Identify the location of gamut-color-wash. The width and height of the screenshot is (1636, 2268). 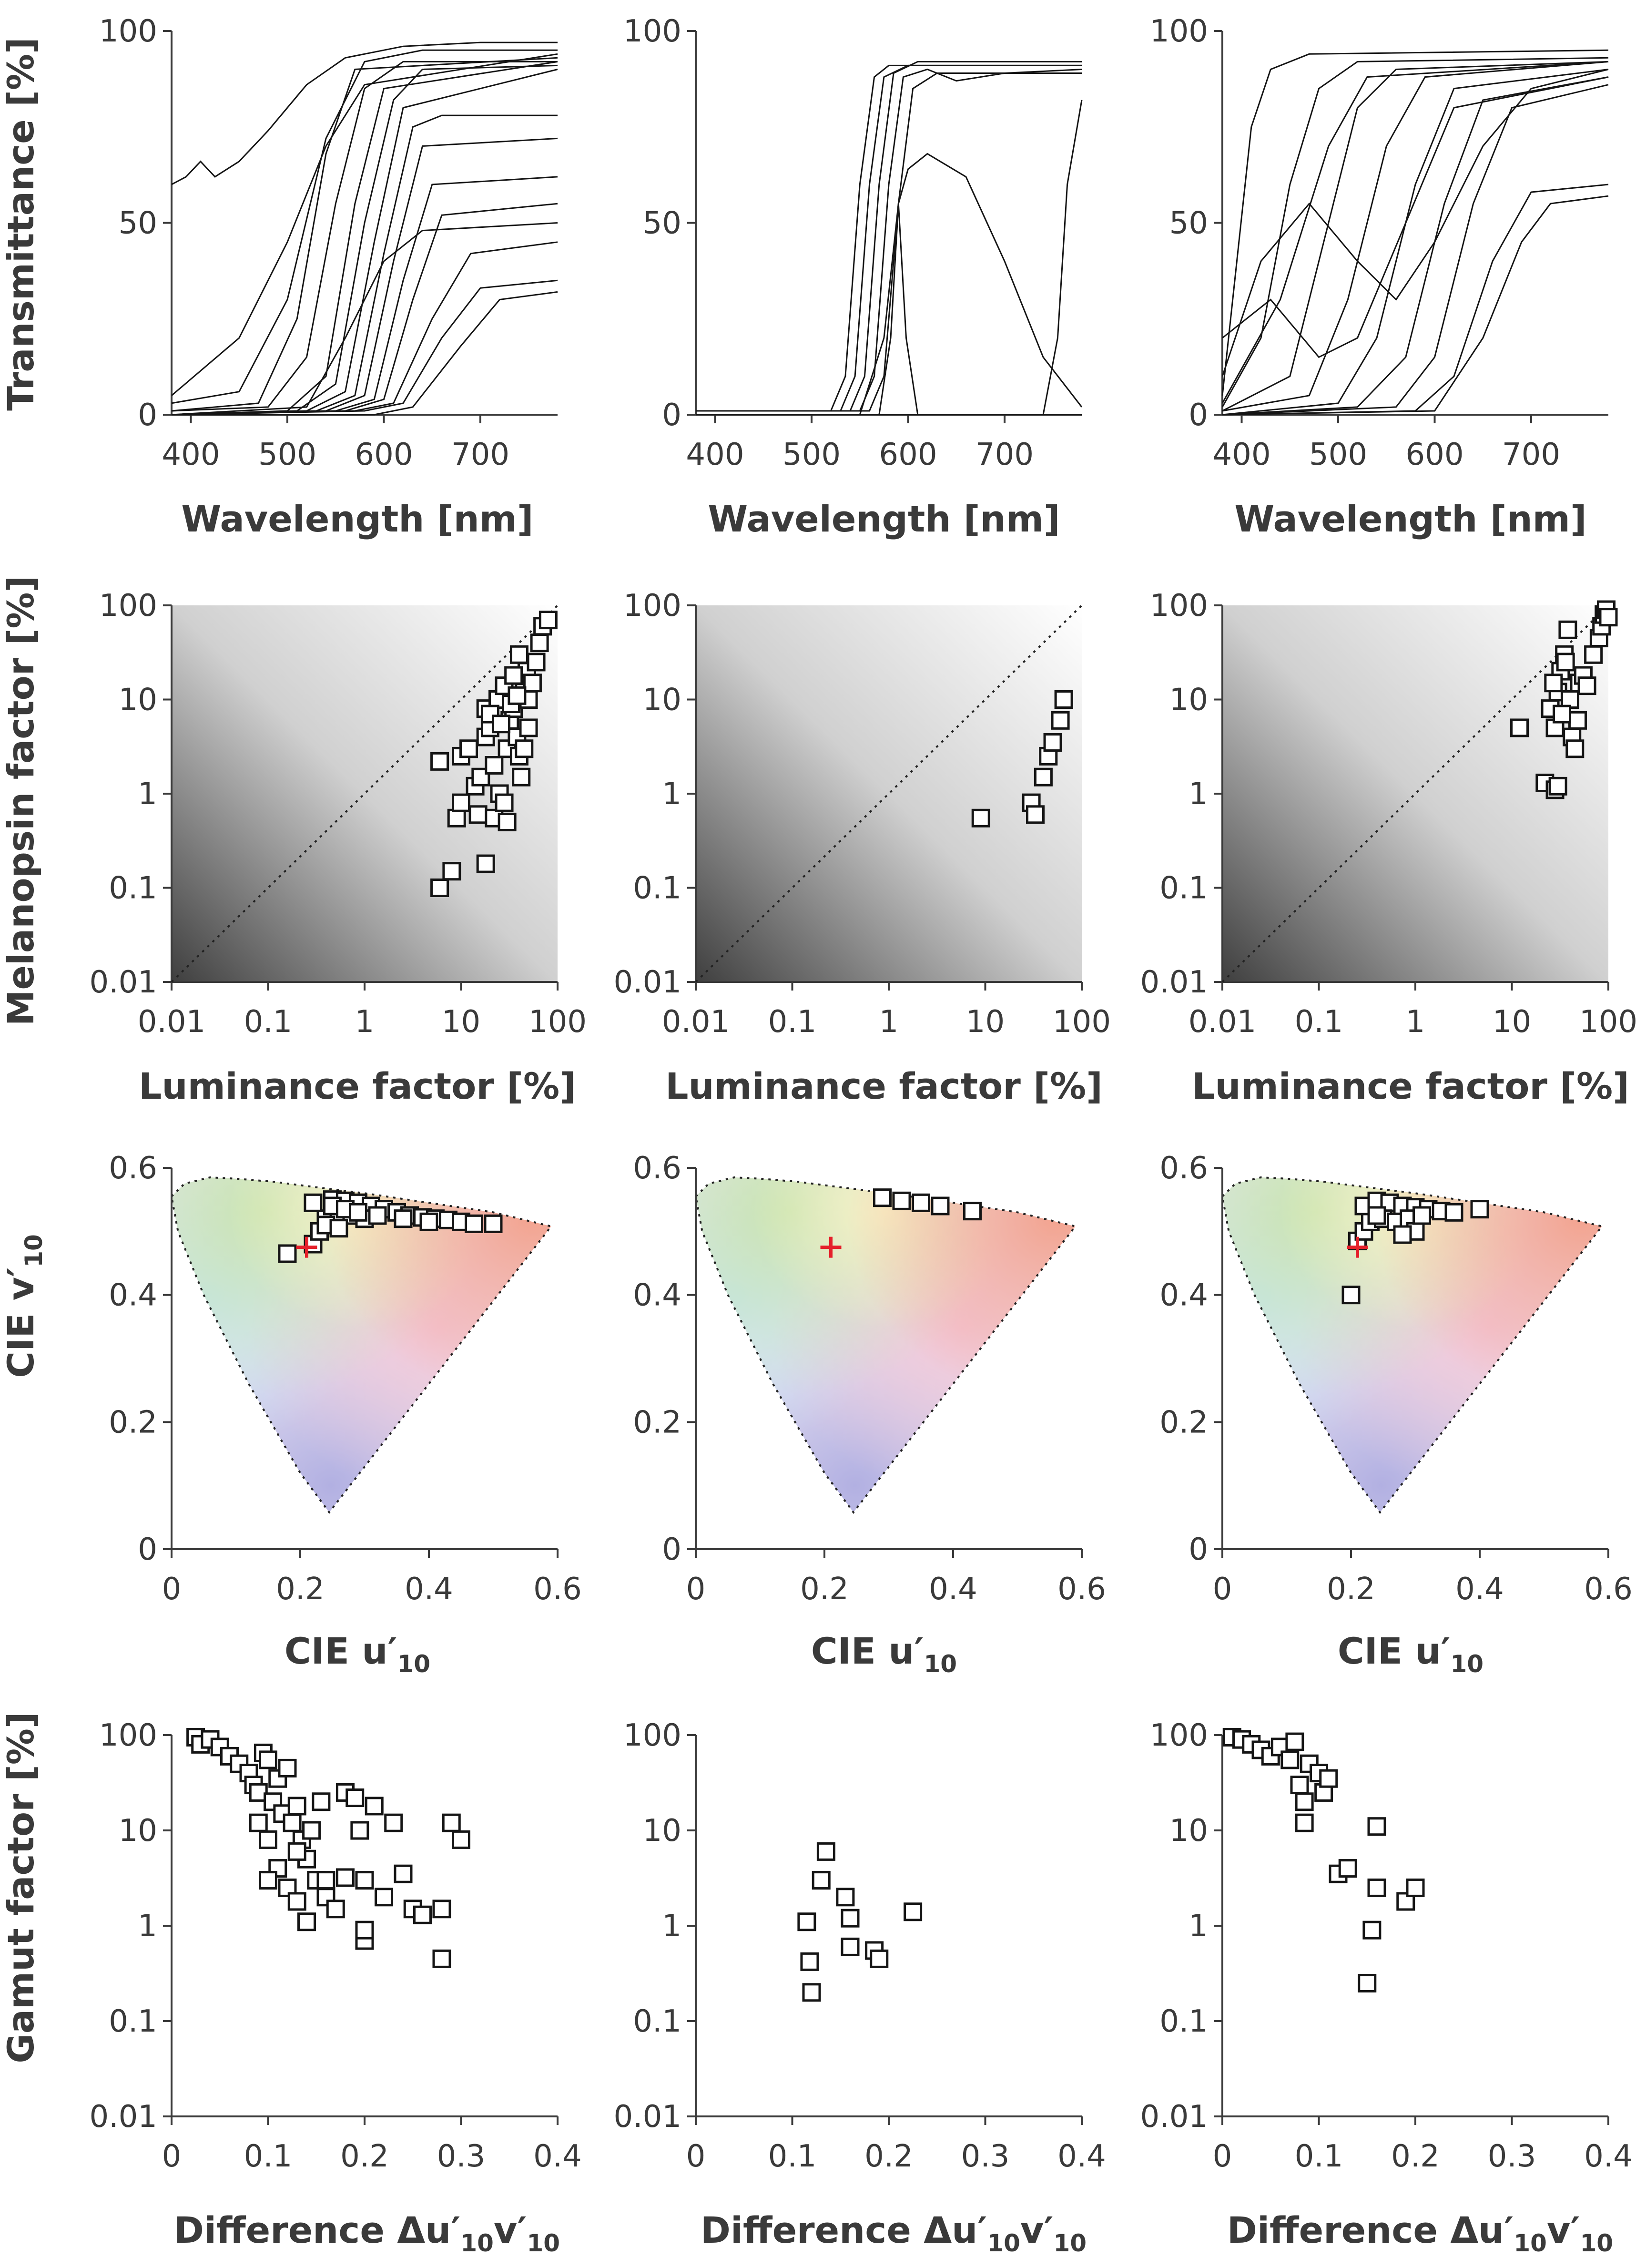
(361, 1344).